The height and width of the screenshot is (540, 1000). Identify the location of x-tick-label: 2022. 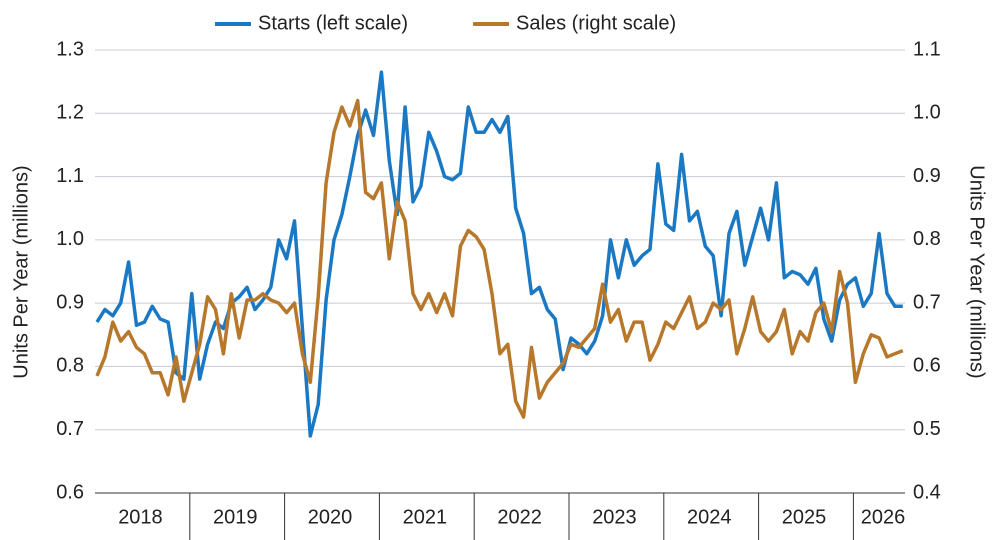
(519, 517).